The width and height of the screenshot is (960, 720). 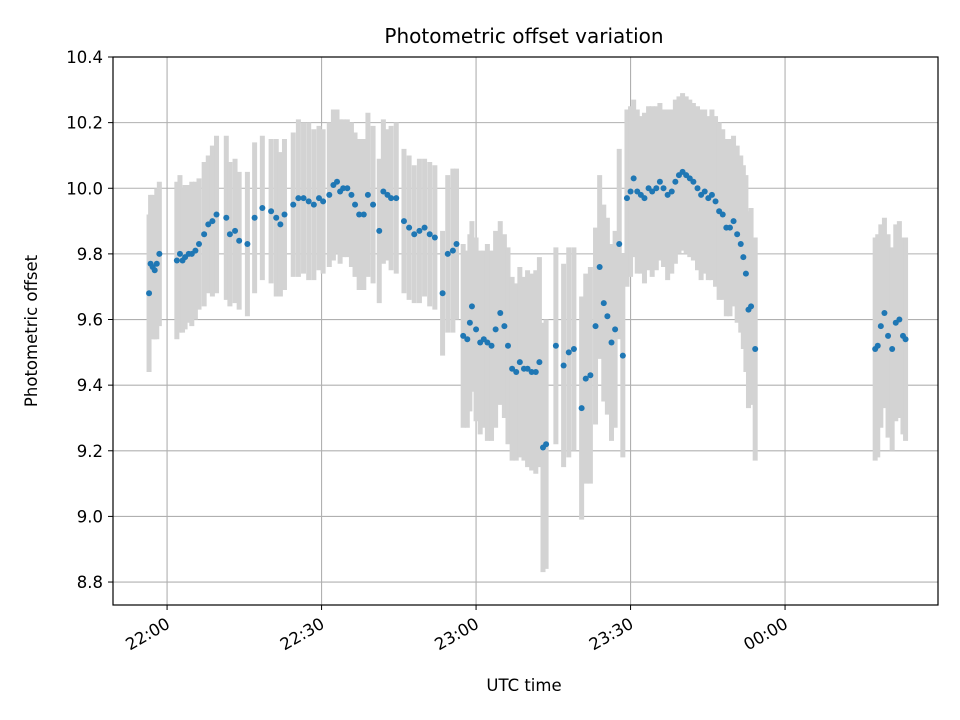 I want to click on chart-title: Photometric offset variation, so click(x=523, y=36).